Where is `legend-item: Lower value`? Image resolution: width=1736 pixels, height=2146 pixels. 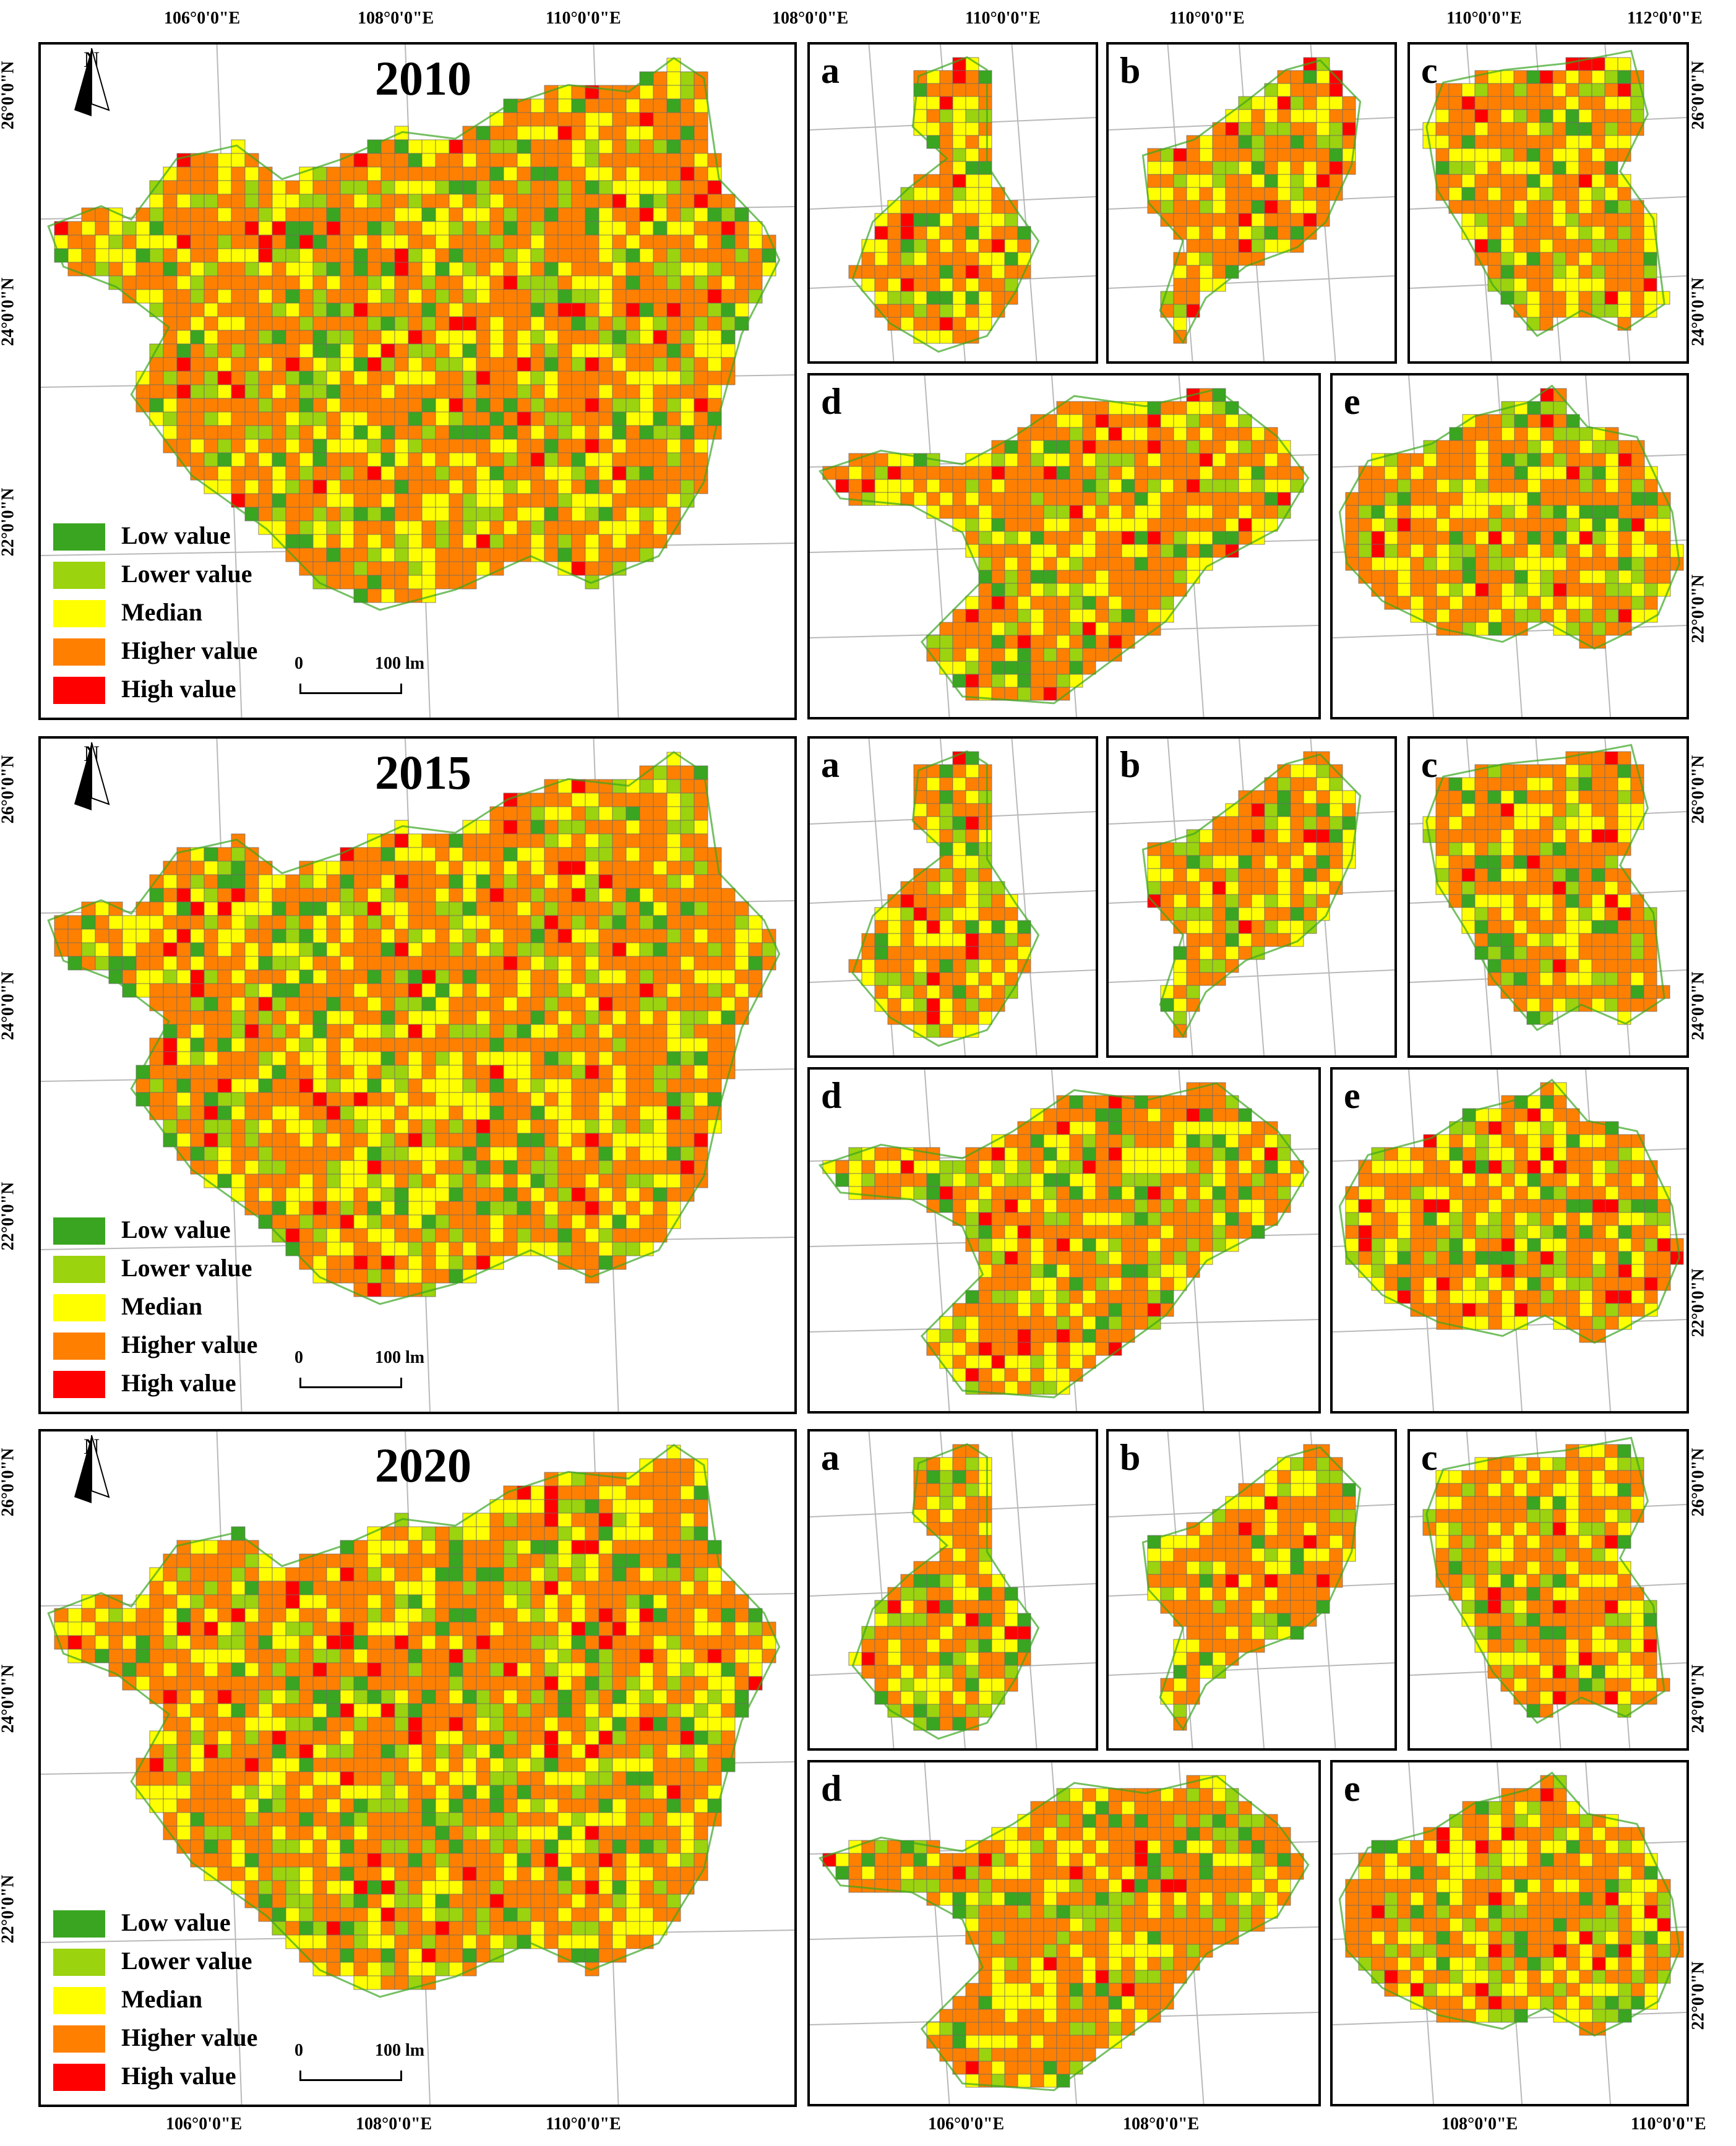
legend-item: Lower value is located at coordinates (183, 574).